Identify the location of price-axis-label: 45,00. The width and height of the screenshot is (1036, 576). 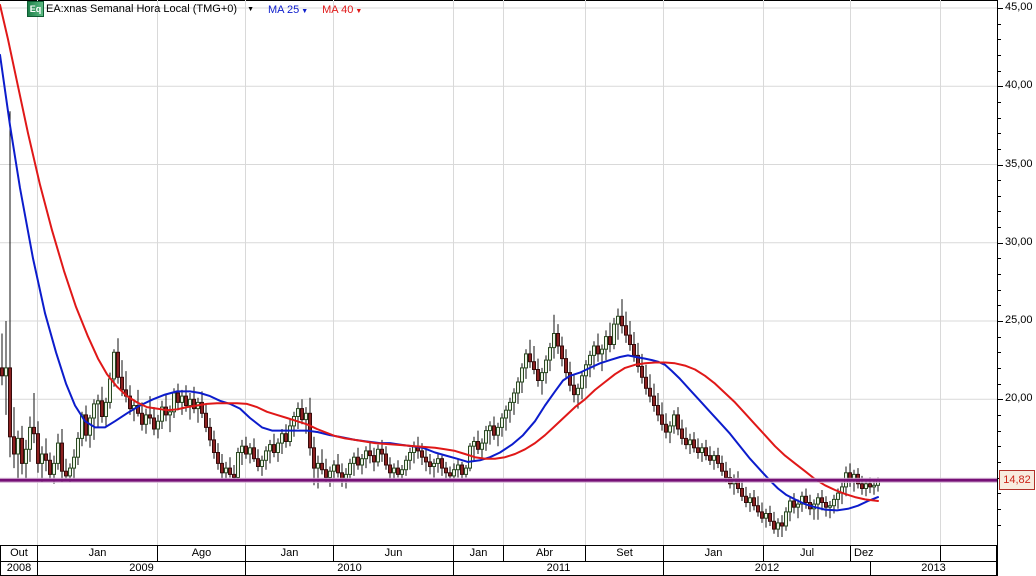
(1019, 7).